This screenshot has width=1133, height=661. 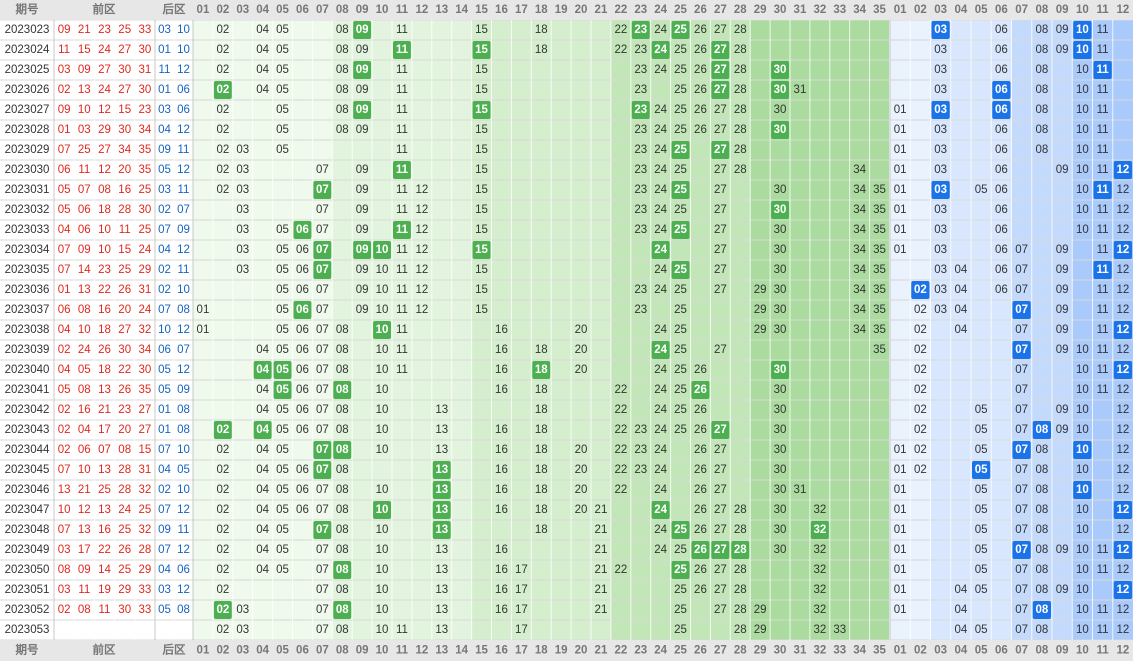 I want to click on trend-number: 02, so click(x=222, y=450).